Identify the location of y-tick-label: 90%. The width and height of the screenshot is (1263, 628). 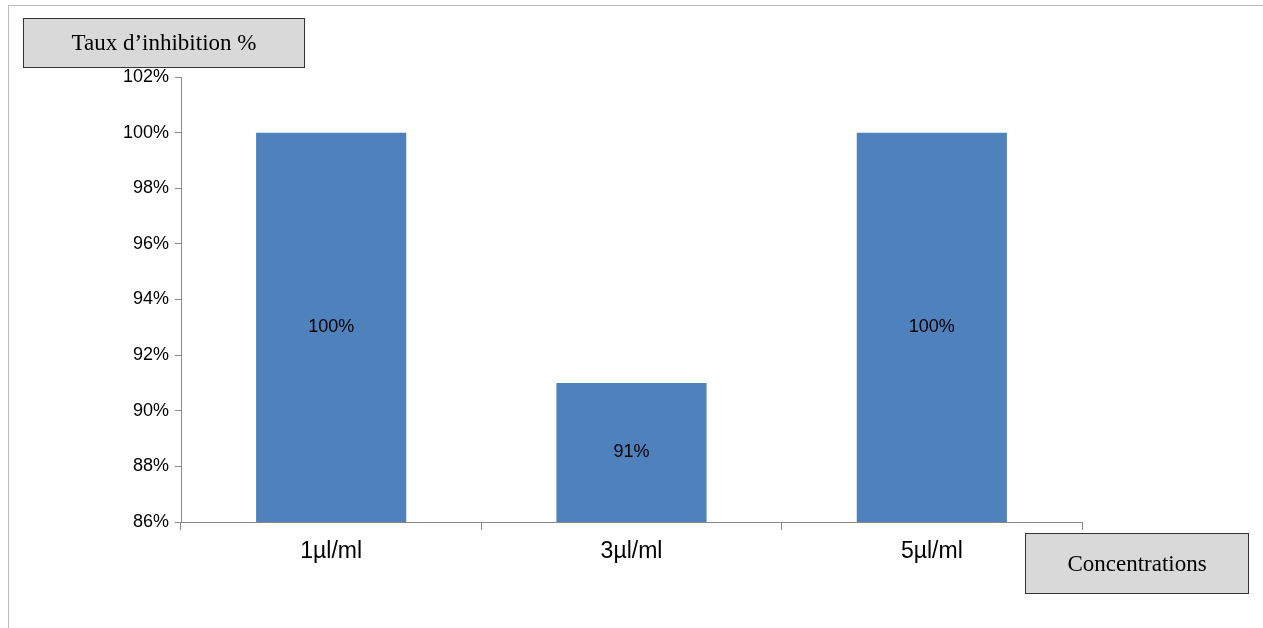
(150, 409).